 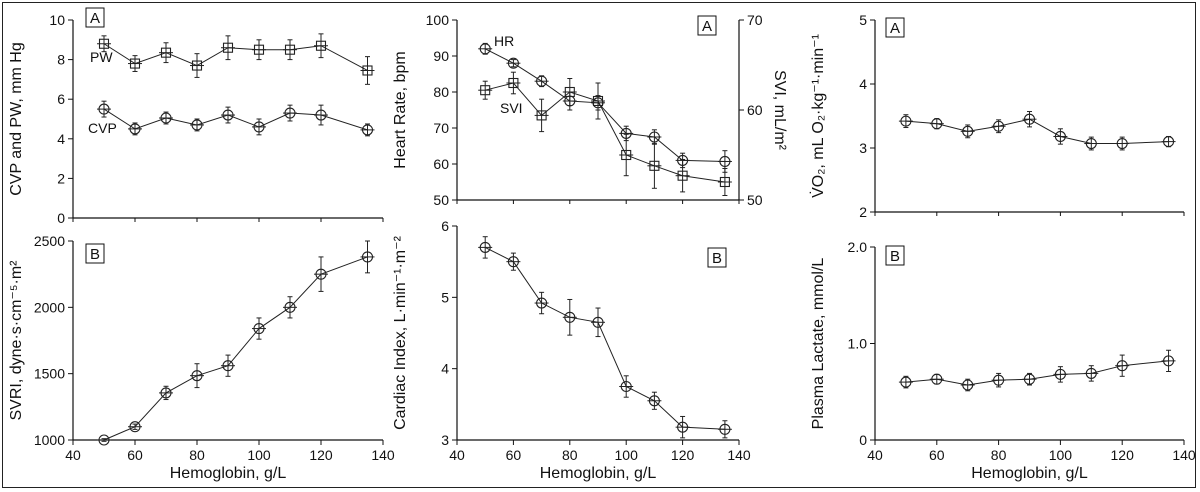 I want to click on y-axis-label: SVRI, dyne·s·cm⁻⁵·m², so click(x=16, y=340).